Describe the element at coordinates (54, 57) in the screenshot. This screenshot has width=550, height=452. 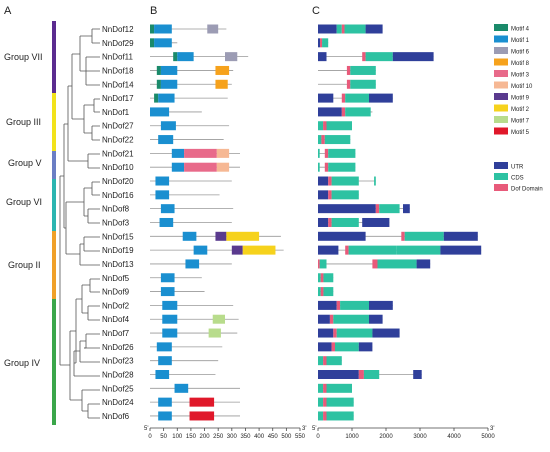
I see `group-bar-vii` at that location.